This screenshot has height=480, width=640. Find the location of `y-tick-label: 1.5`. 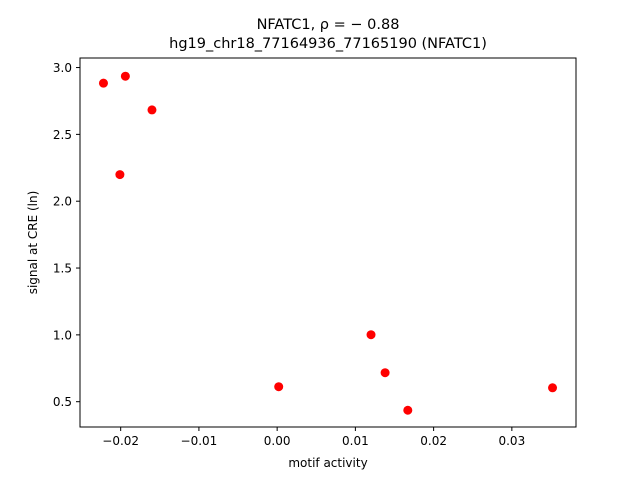

y-tick-label: 1.5 is located at coordinates (62, 269).